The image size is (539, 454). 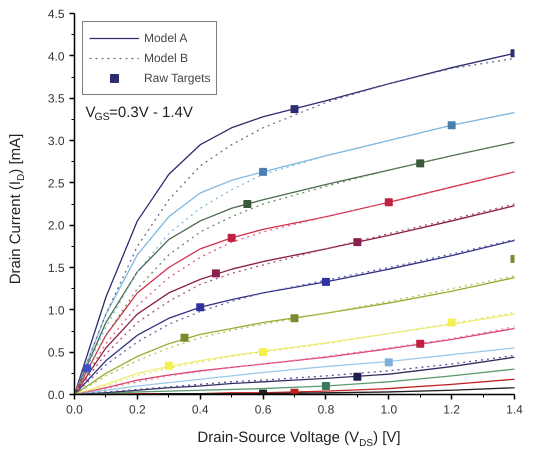 I want to click on x-axis-title: Drain-Source Voltage (V$_{DS}$) [V], so click(x=299, y=439).